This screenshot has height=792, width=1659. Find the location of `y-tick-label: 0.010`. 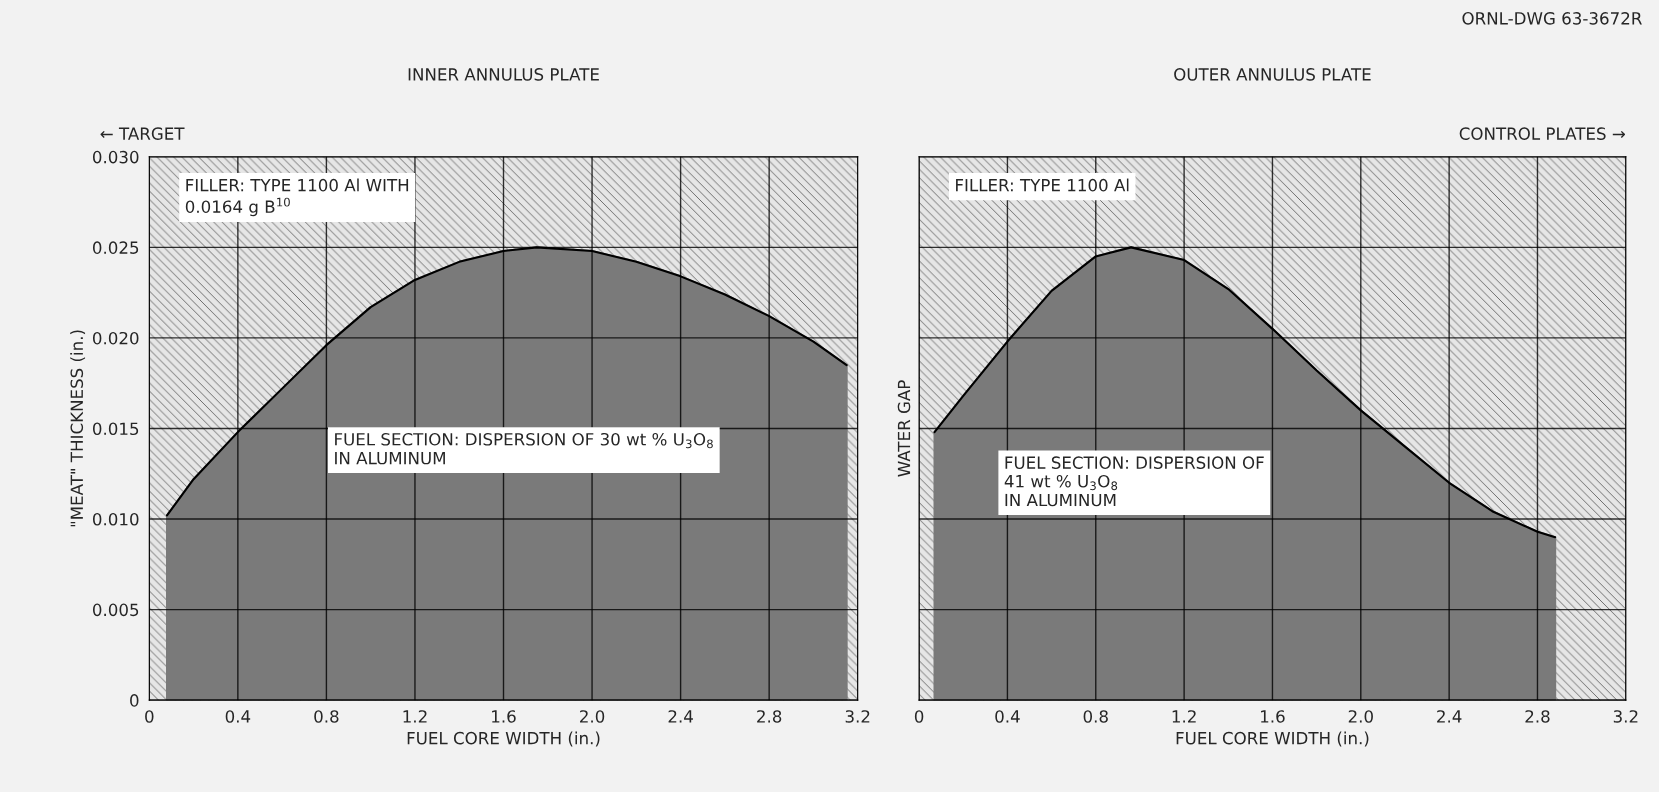

y-tick-label: 0.010 is located at coordinates (115, 519).